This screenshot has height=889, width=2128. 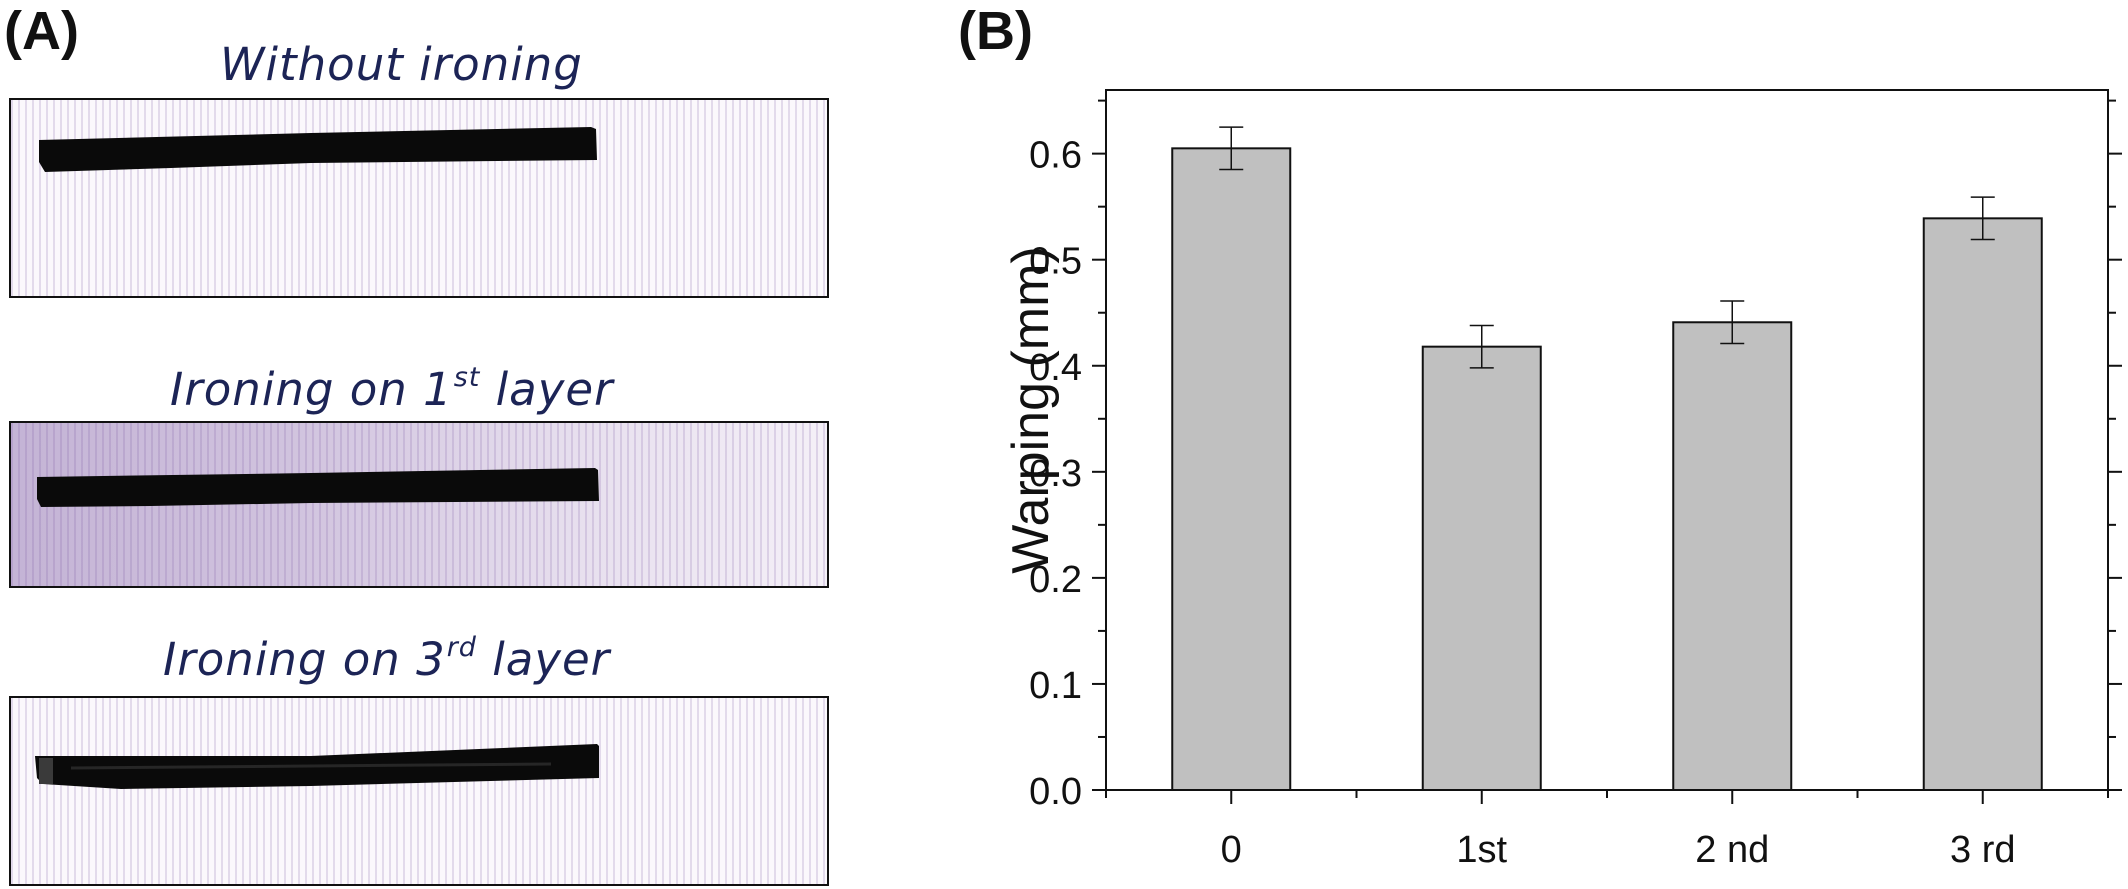 I want to click on y-tick-label: 0.6, so click(x=1055, y=156).